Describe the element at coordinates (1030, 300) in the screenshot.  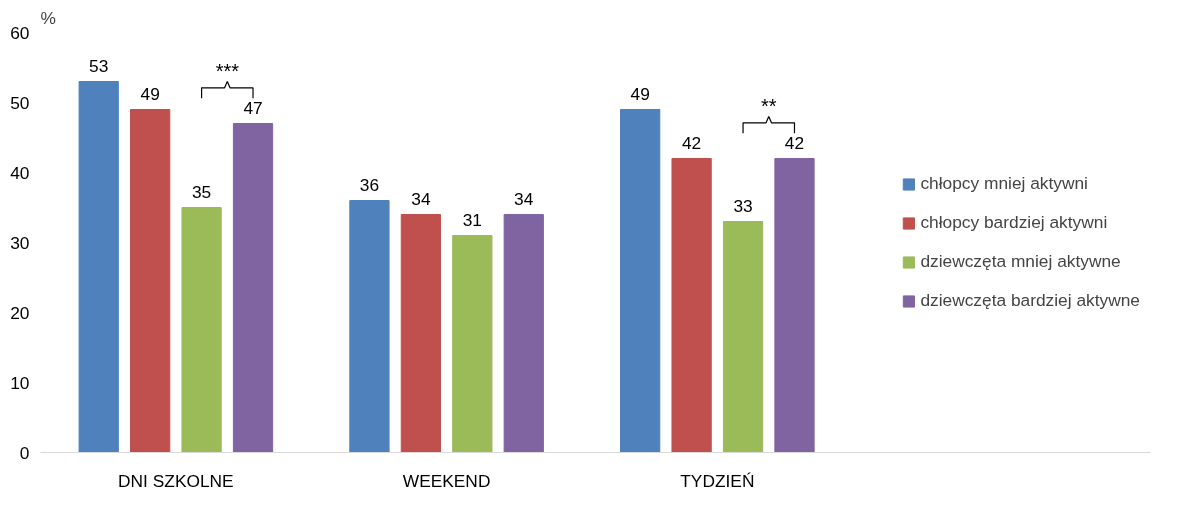
I see `legend-label: dziewczęta bardziej aktywne` at that location.